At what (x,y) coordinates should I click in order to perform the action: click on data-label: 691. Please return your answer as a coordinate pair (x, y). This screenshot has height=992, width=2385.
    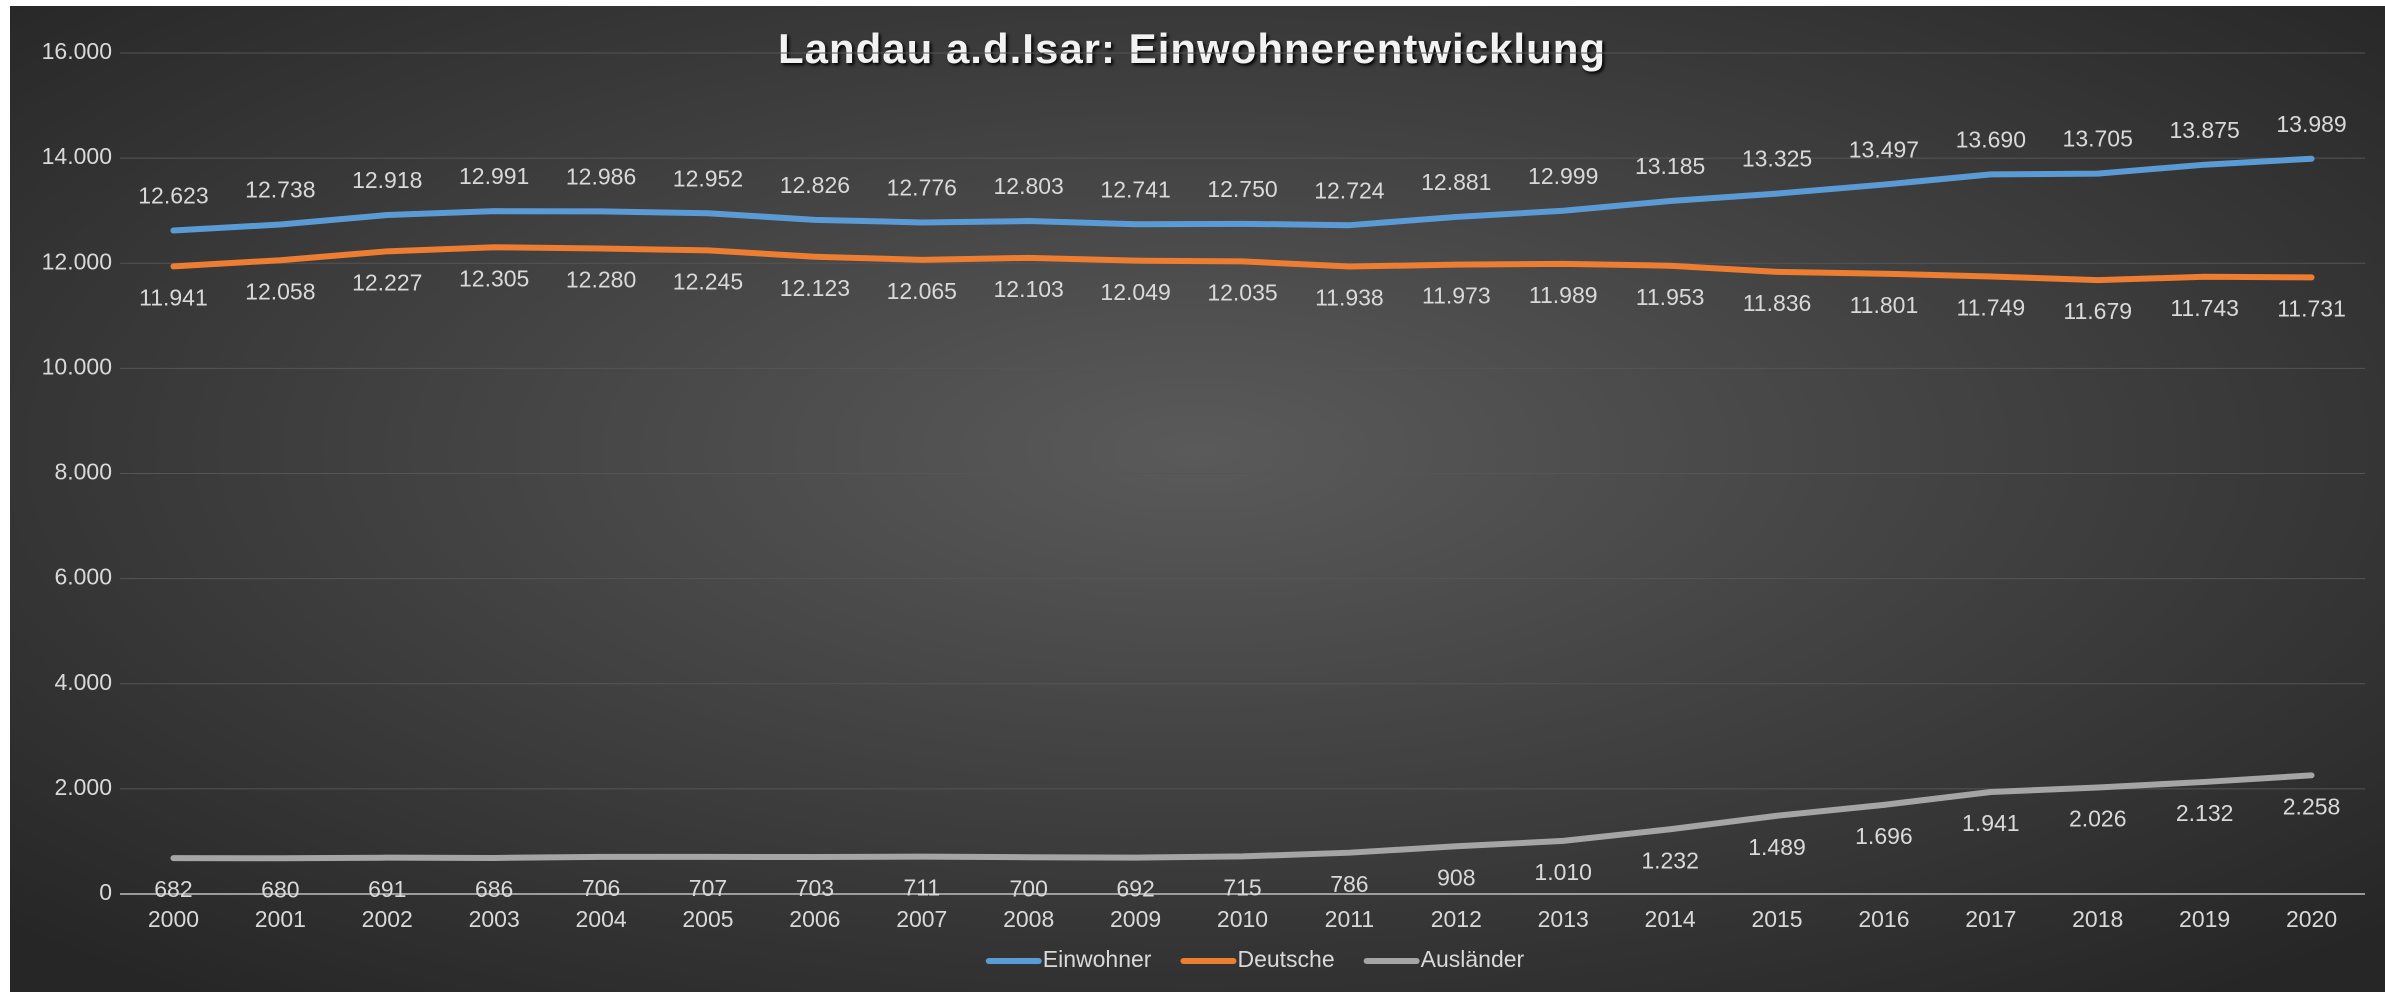
    Looking at the image, I should click on (387, 889).